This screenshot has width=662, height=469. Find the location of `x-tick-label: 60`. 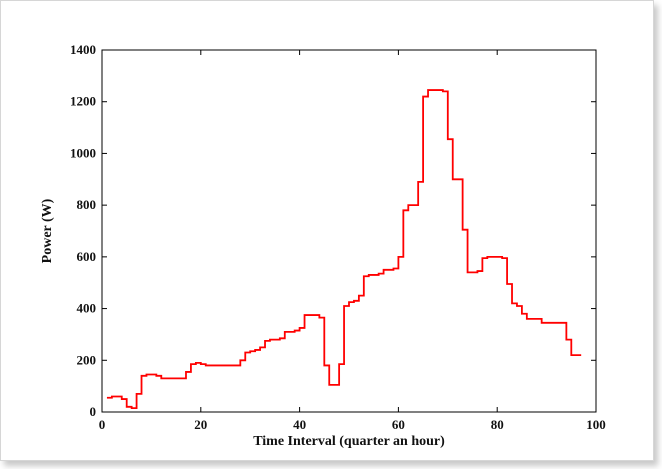

x-tick-label: 60 is located at coordinates (398, 424).